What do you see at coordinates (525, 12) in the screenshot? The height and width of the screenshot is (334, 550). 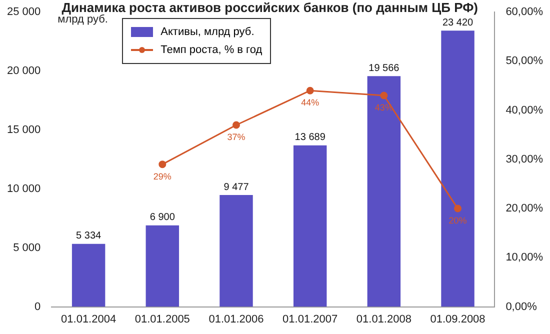 I see `y2-tick-label: 60,00%` at bounding box center [525, 12].